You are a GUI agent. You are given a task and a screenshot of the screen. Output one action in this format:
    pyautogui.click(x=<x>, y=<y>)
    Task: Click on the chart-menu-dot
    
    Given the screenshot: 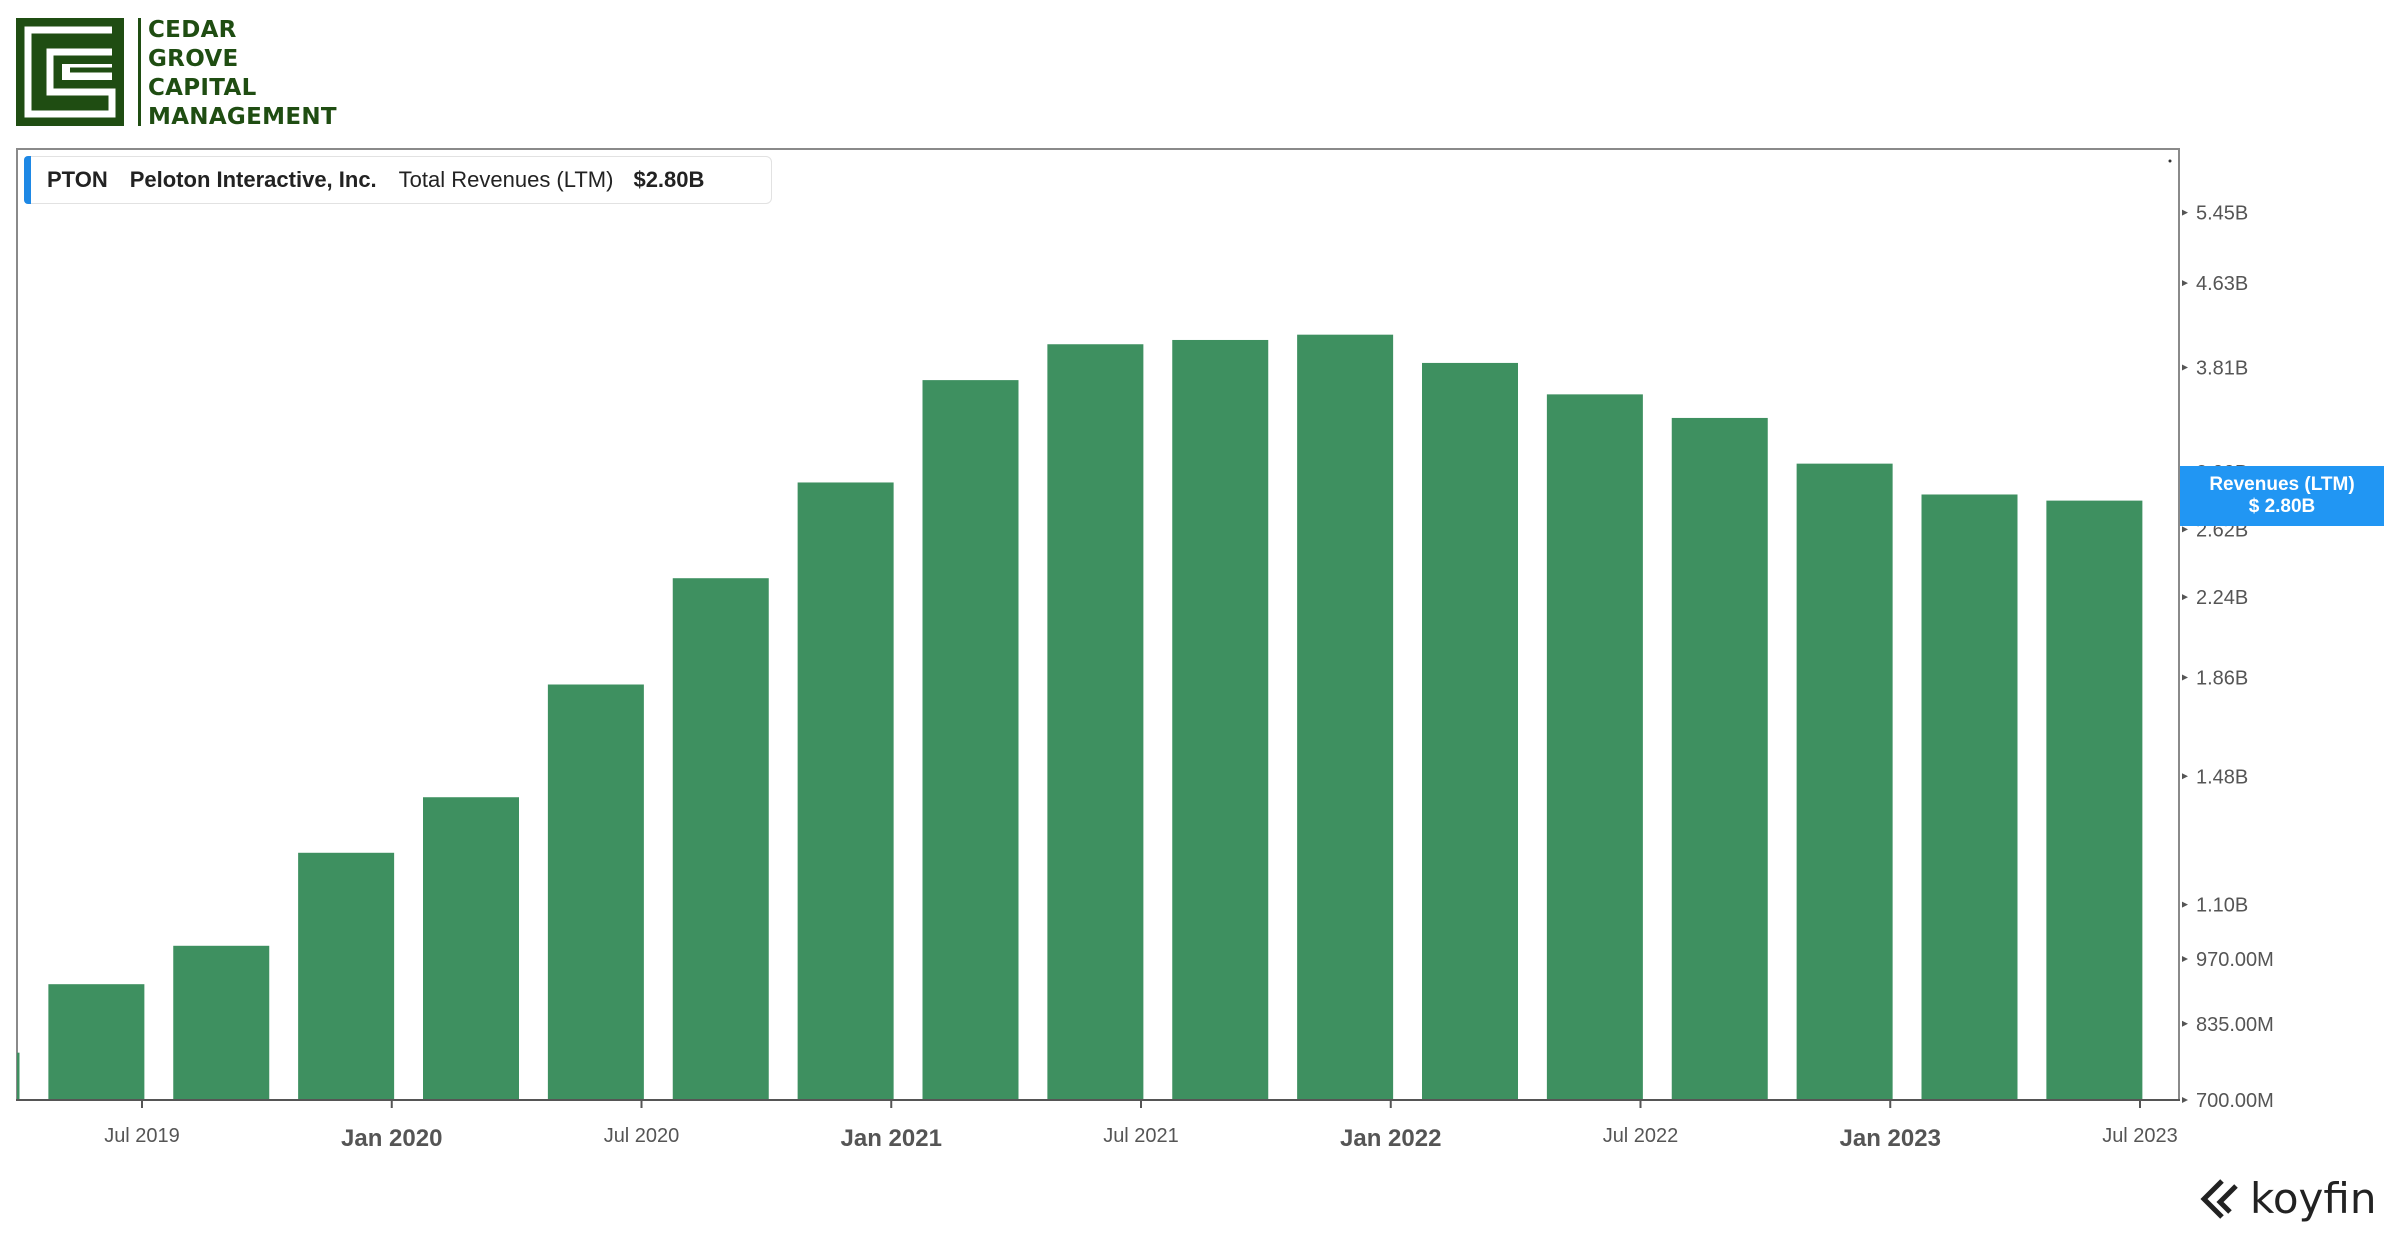 What is the action you would take?
    pyautogui.click(x=2170, y=161)
    